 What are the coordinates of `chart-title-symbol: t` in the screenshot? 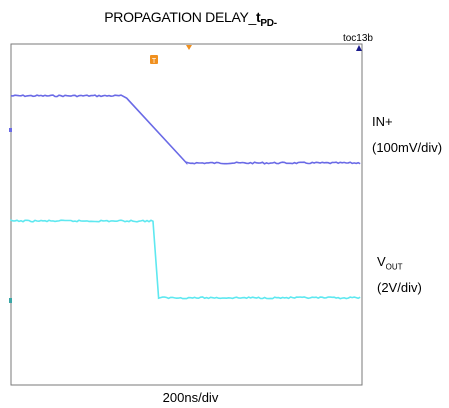 It's located at (258, 17).